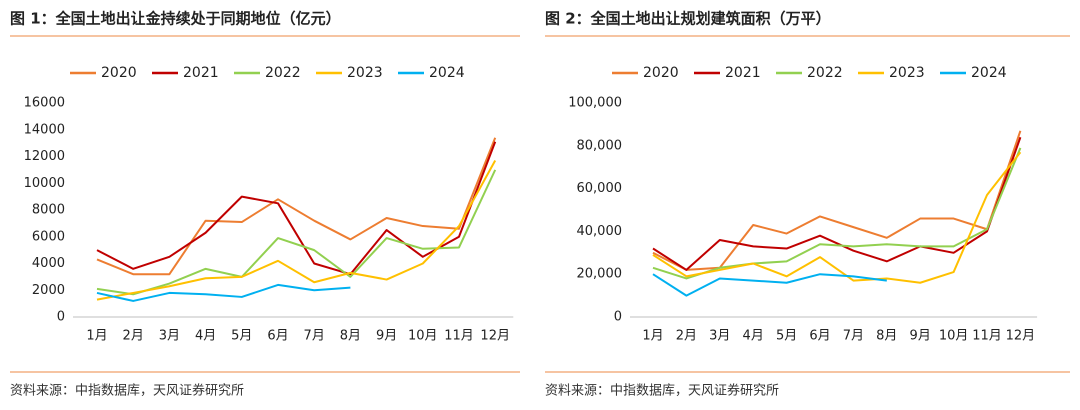 This screenshot has width=1080, height=410. What do you see at coordinates (600, 274) in the screenshot?
I see `y-tick-label: 20,000` at bounding box center [600, 274].